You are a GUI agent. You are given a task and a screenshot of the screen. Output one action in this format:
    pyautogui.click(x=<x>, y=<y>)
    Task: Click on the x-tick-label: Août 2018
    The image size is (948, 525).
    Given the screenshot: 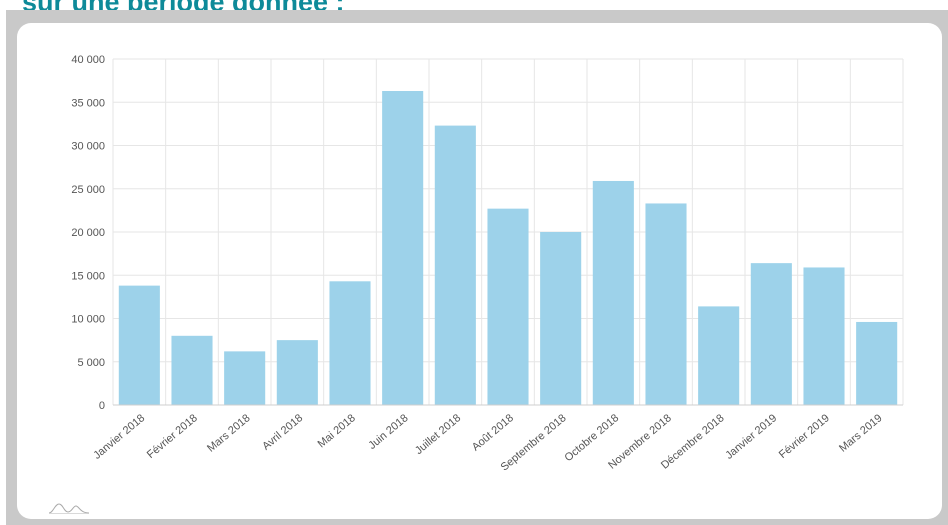 What is the action you would take?
    pyautogui.click(x=493, y=432)
    